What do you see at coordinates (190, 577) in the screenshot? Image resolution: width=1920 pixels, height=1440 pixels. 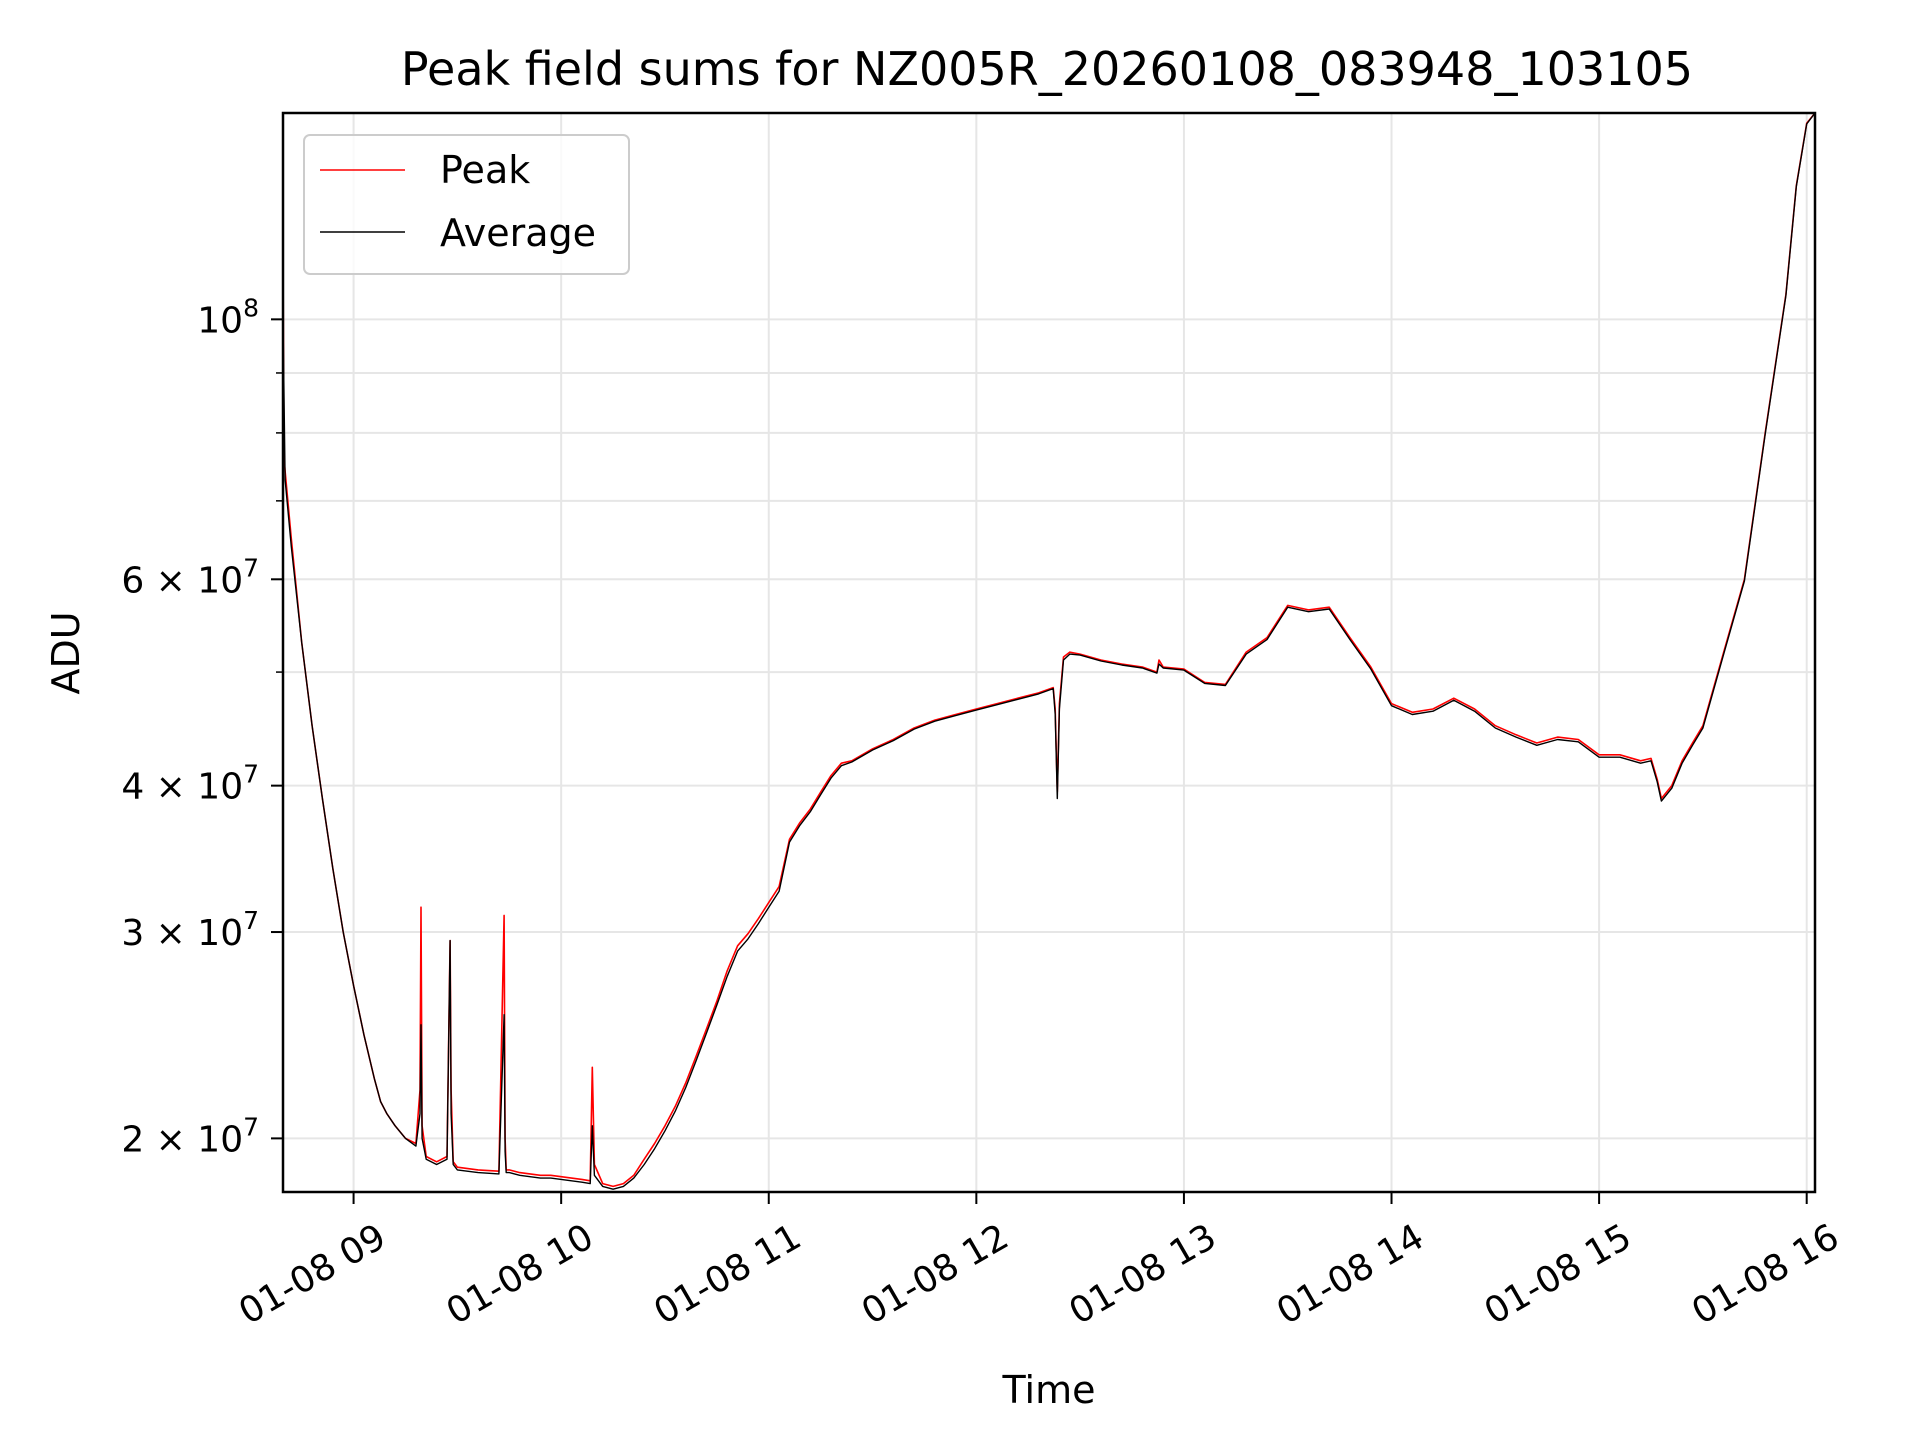 I see `y-tick-label: 6 × 107` at bounding box center [190, 577].